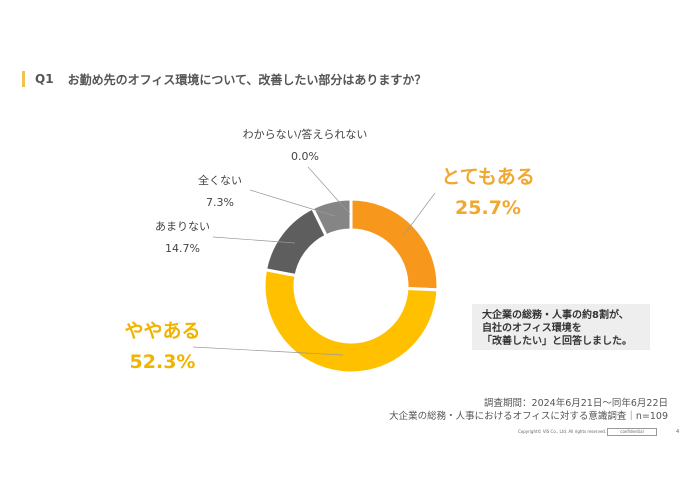 The width and height of the screenshot is (700, 495). Describe the element at coordinates (182, 237) in the screenshot. I see `label-amari: あまりない 14.7%` at that location.